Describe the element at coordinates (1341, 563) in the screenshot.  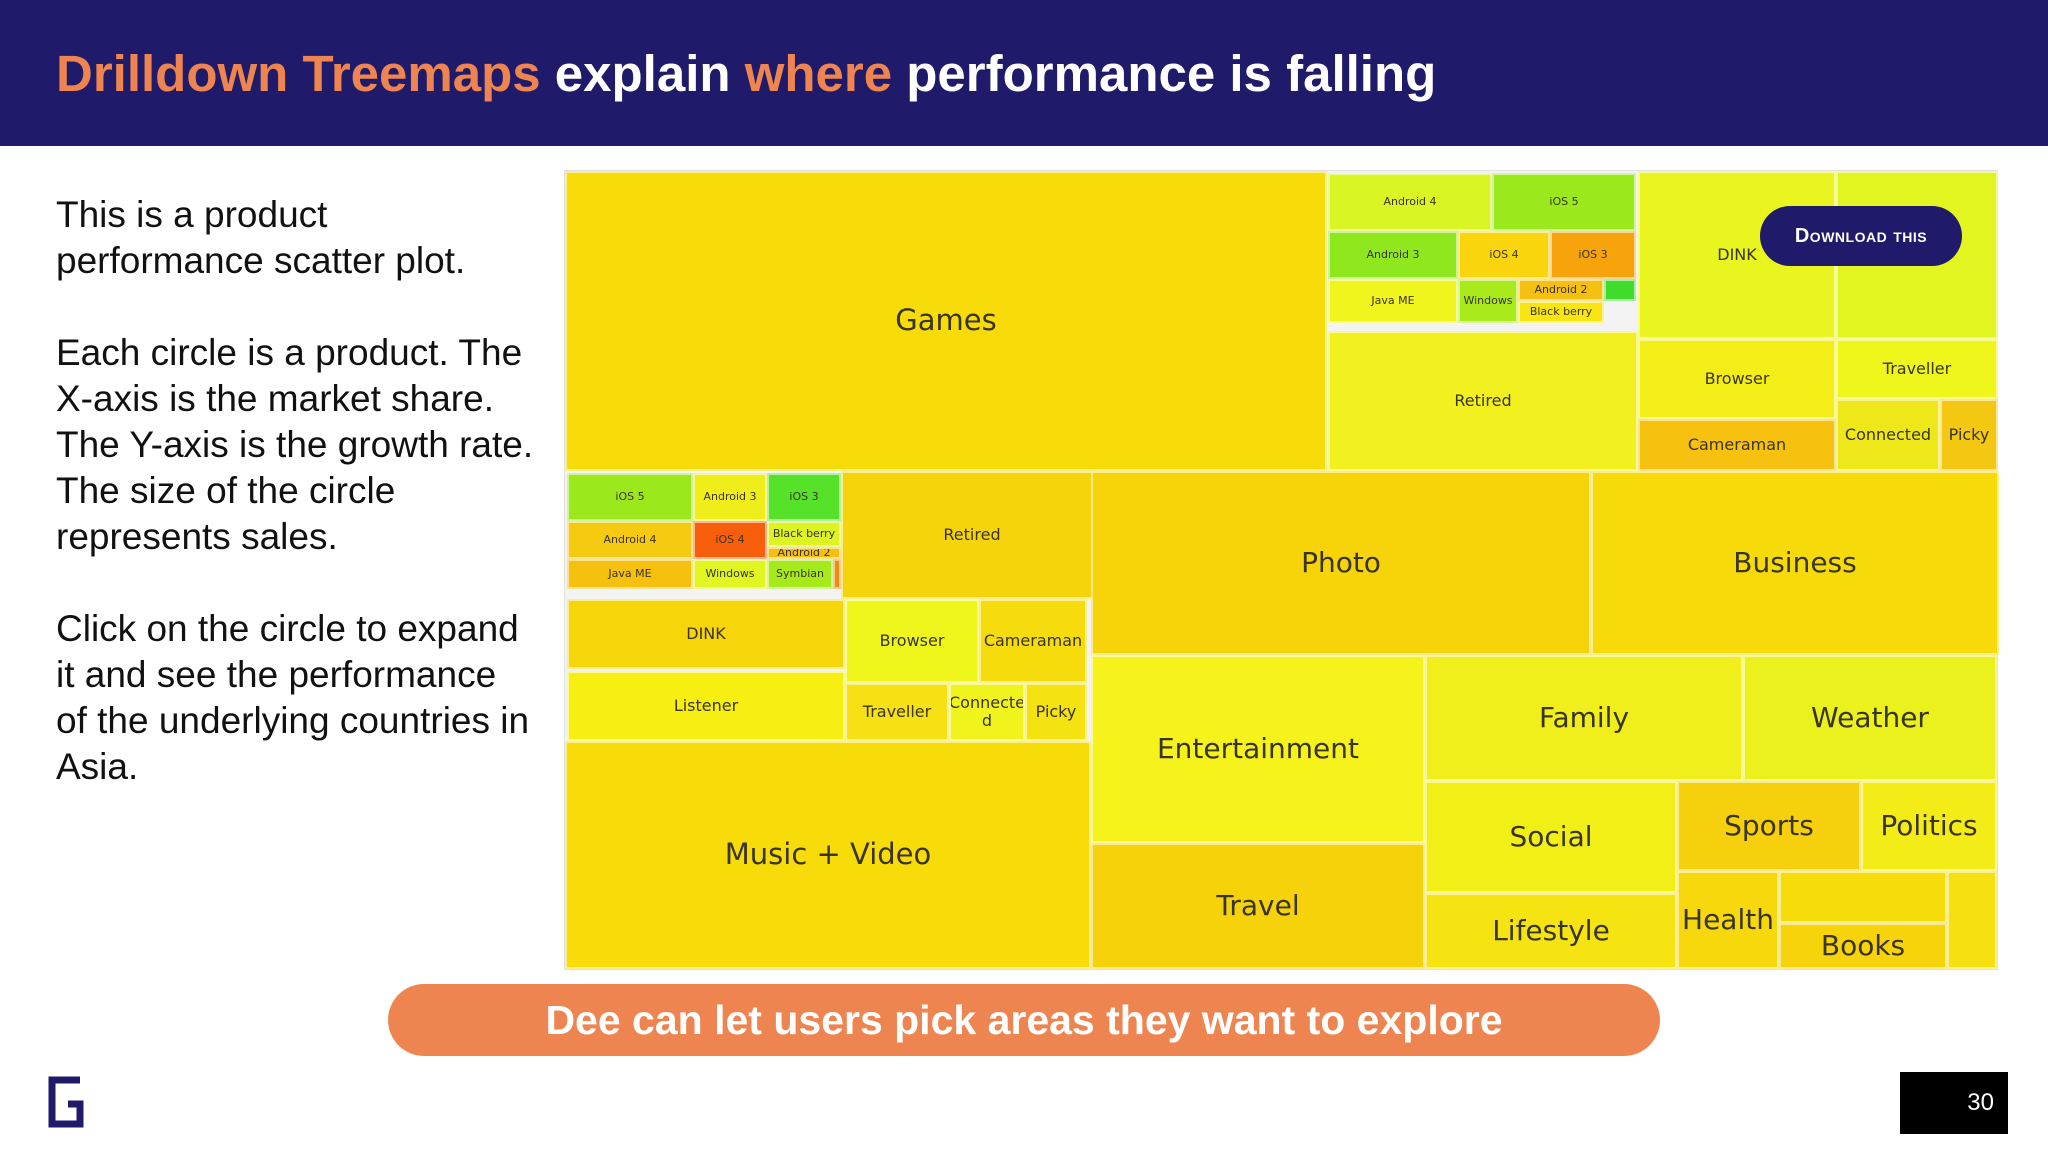
I see `treemap-tile: Photo` at that location.